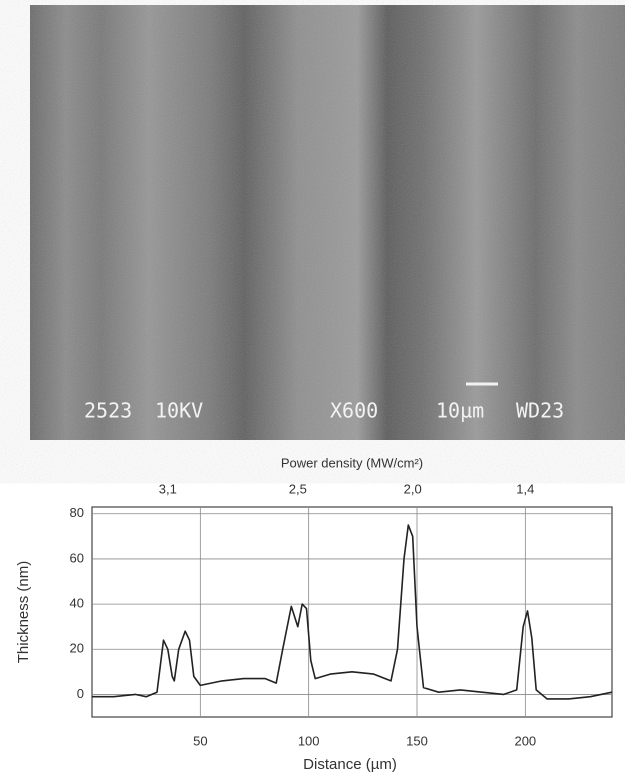 Image resolution: width=625 pixels, height=773 pixels. I want to click on y-tick-label: 0, so click(80, 693).